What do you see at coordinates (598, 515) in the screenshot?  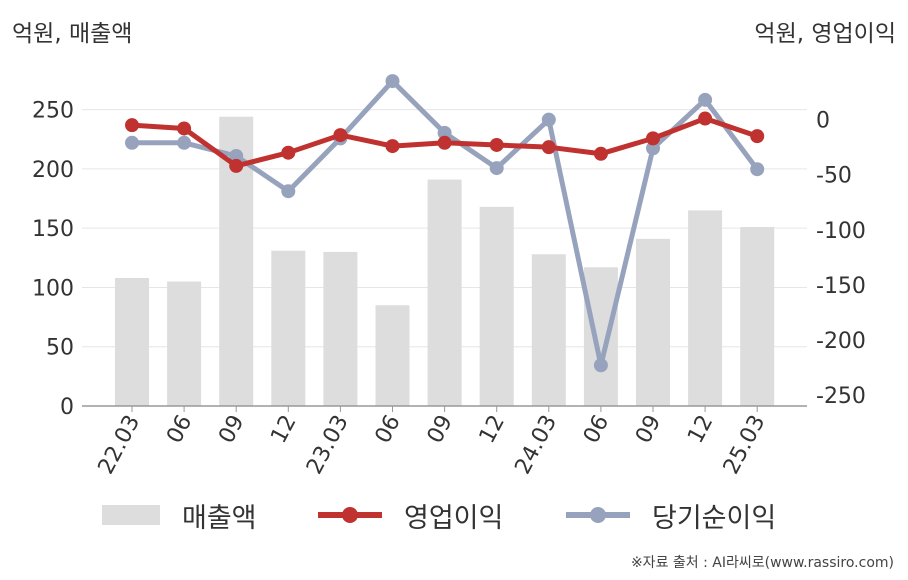 I see `legend-line-swatch-net` at bounding box center [598, 515].